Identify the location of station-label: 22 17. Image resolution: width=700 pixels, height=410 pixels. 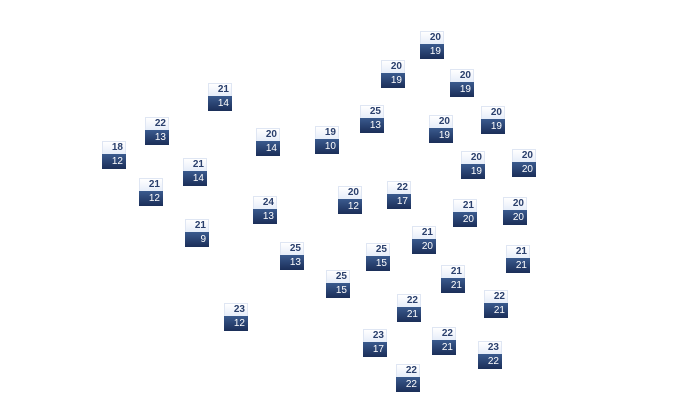
(399, 195).